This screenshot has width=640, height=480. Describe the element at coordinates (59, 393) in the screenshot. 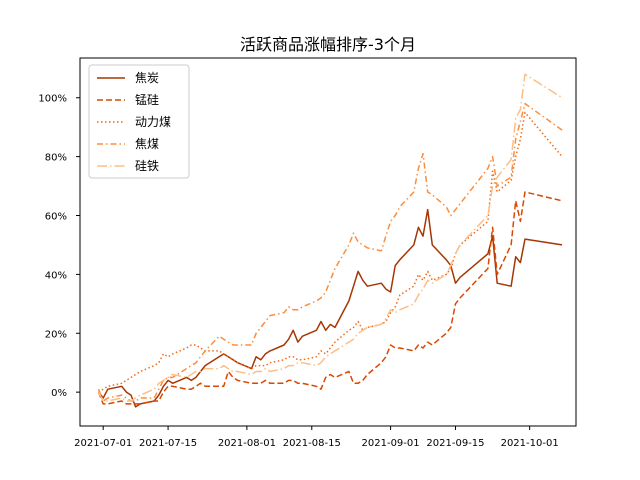

I see `y-tick-label: 0%` at that location.